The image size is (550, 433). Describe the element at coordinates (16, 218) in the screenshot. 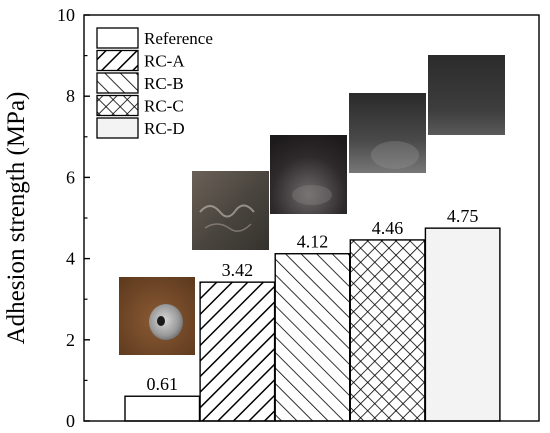

I see `y-axis-label: Adhesion strength (MPa)` at that location.